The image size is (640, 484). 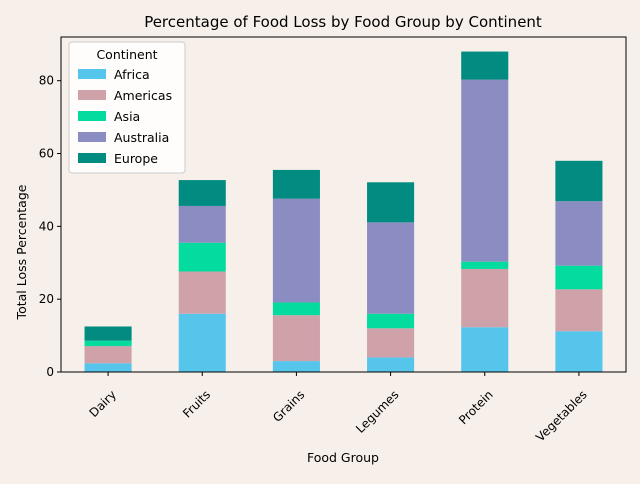 I want to click on bar-legumes-africa, so click(x=391, y=364).